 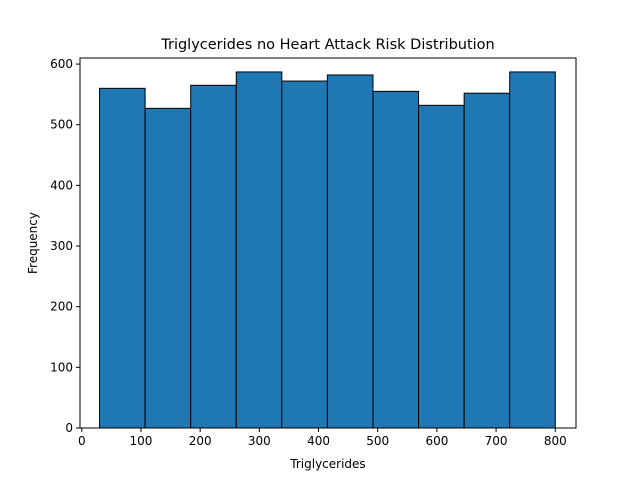 I want to click on y-axis-ticks: 0 100 200 300 400 500 600, so click(x=65, y=246).